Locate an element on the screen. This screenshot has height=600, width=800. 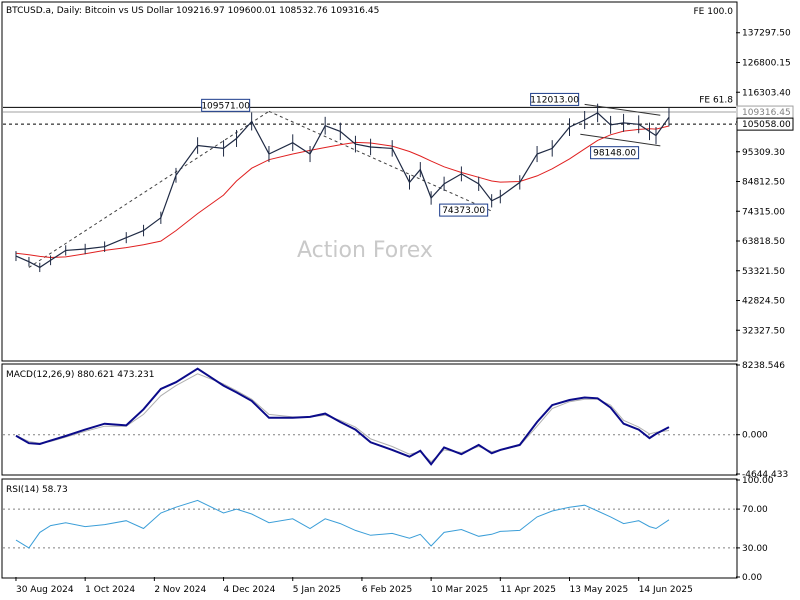
price-tag-box is located at coordinates (765, 124).